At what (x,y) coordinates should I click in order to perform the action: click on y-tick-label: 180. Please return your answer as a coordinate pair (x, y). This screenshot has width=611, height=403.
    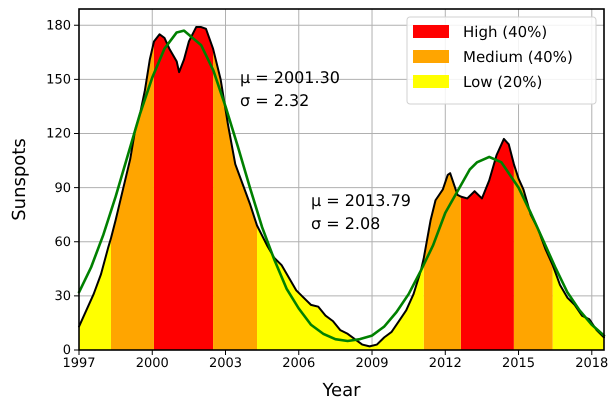
    Looking at the image, I should click on (58, 26).